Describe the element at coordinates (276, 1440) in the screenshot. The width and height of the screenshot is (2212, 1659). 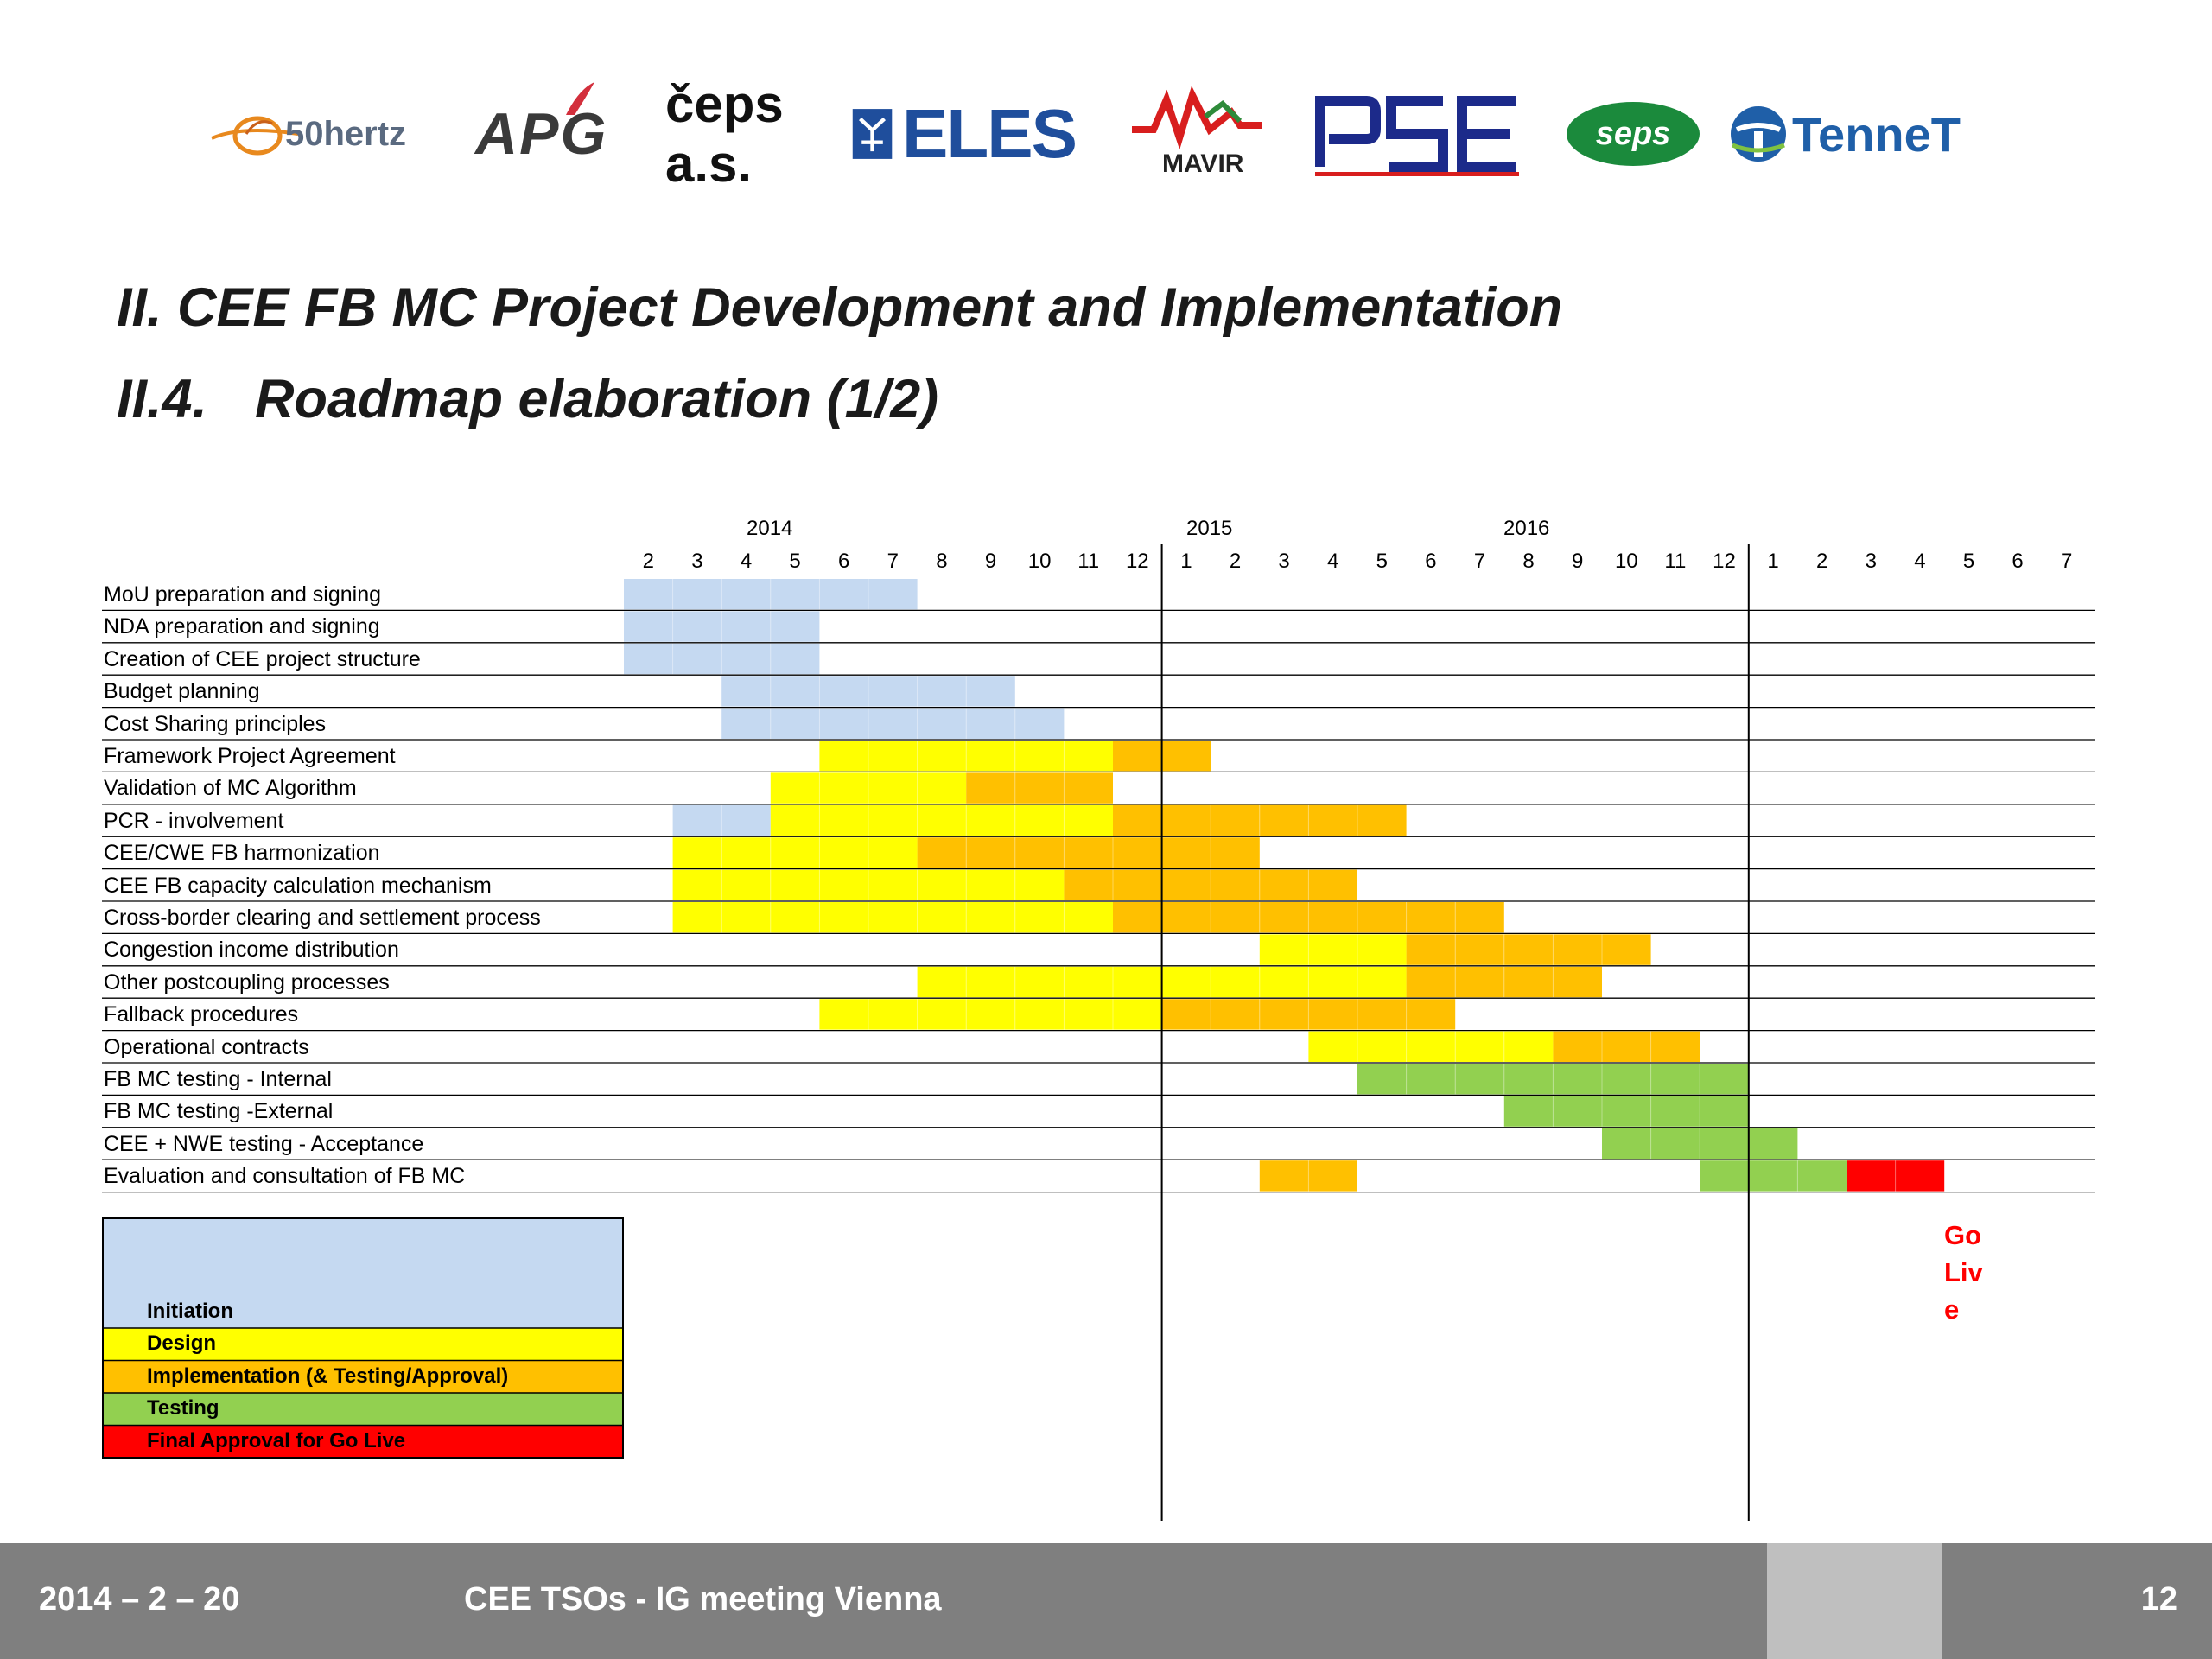
I see `legend-label: Final Approval for Go Live` at that location.